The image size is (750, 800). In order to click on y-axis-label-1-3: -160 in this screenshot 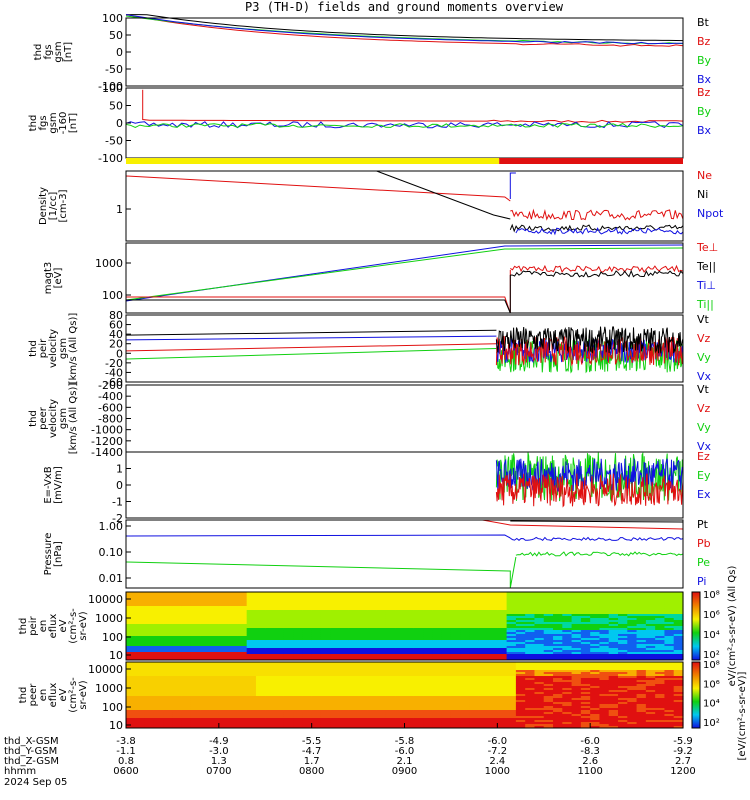, I will do `click(63, 123)`.